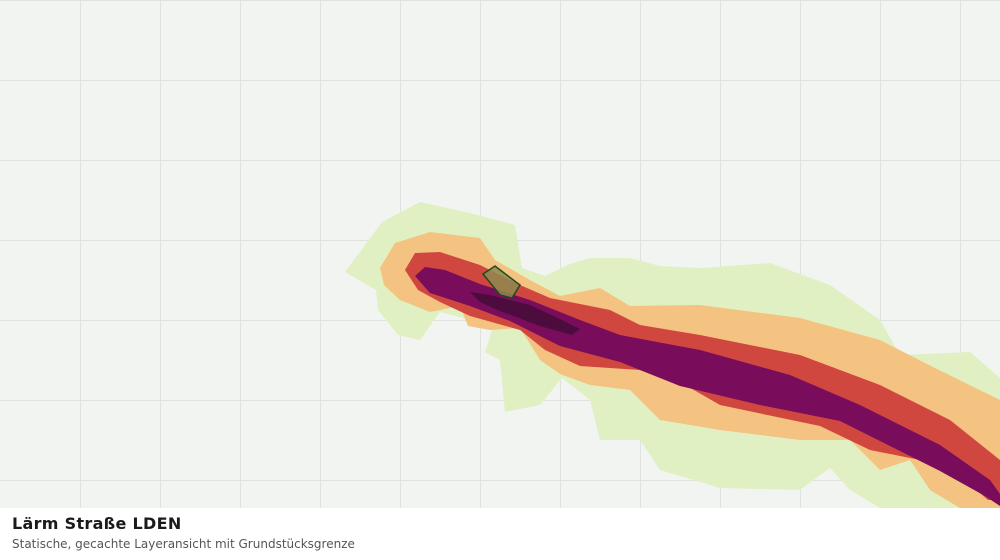  What do you see at coordinates (525, 313) in the screenshot?
I see `noise-zone-extreme` at bounding box center [525, 313].